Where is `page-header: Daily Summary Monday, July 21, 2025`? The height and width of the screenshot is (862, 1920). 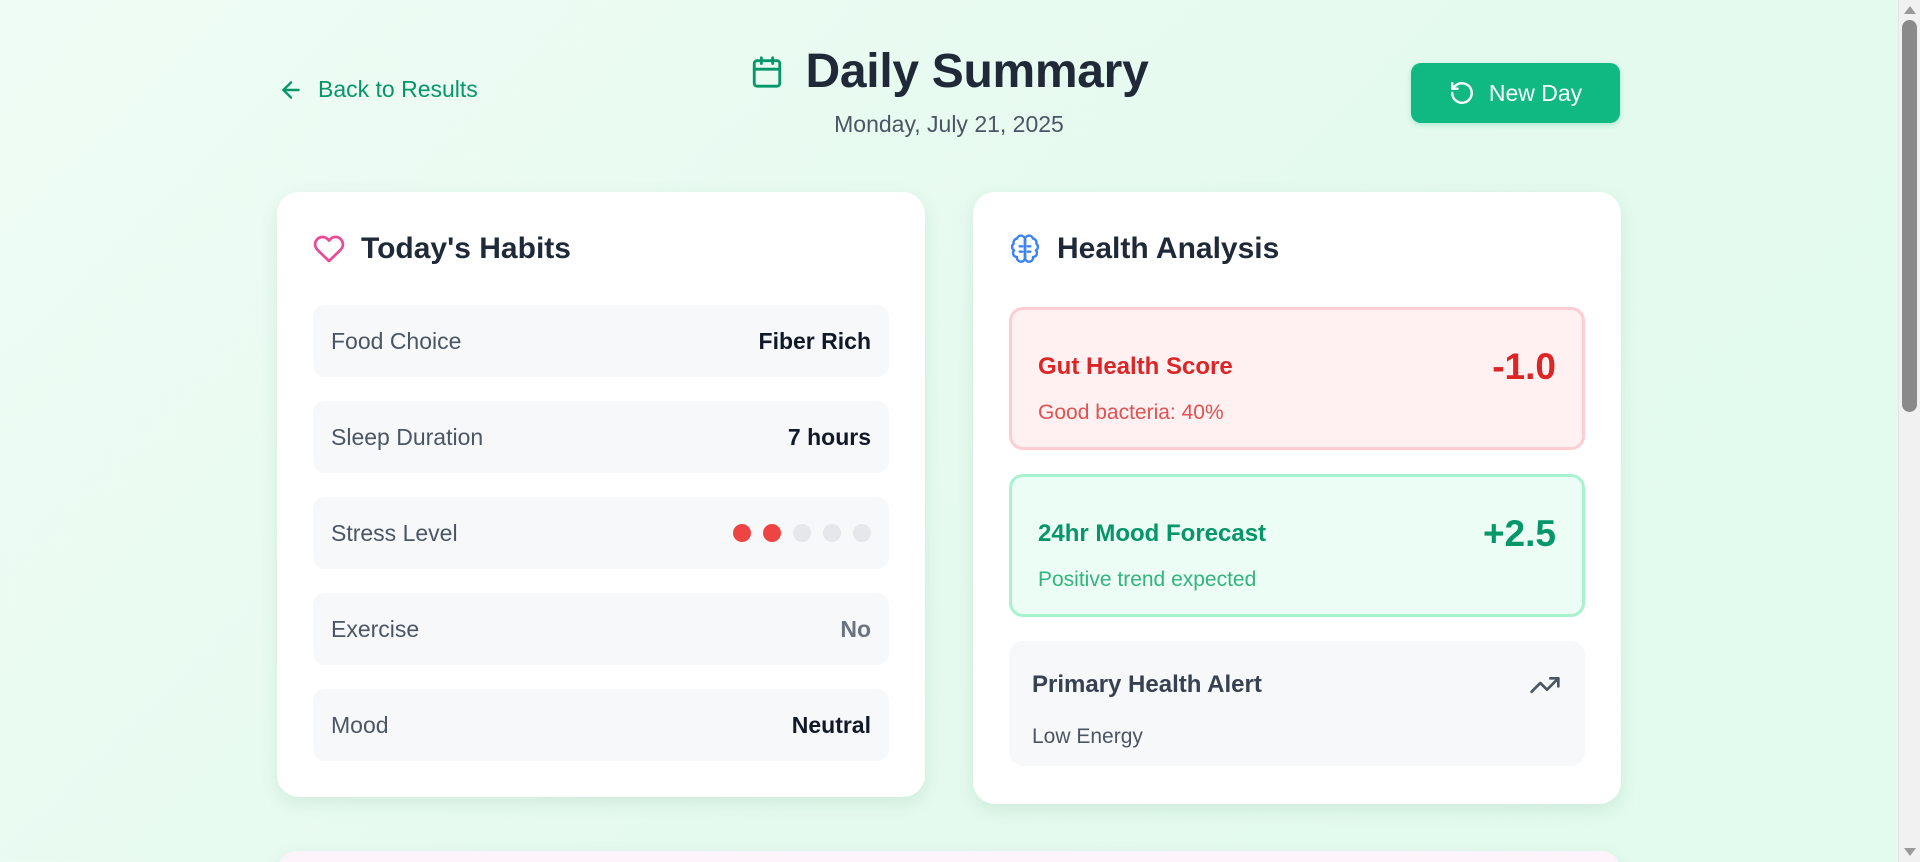 page-header: Daily Summary Monday, July 21, 2025 is located at coordinates (949, 91).